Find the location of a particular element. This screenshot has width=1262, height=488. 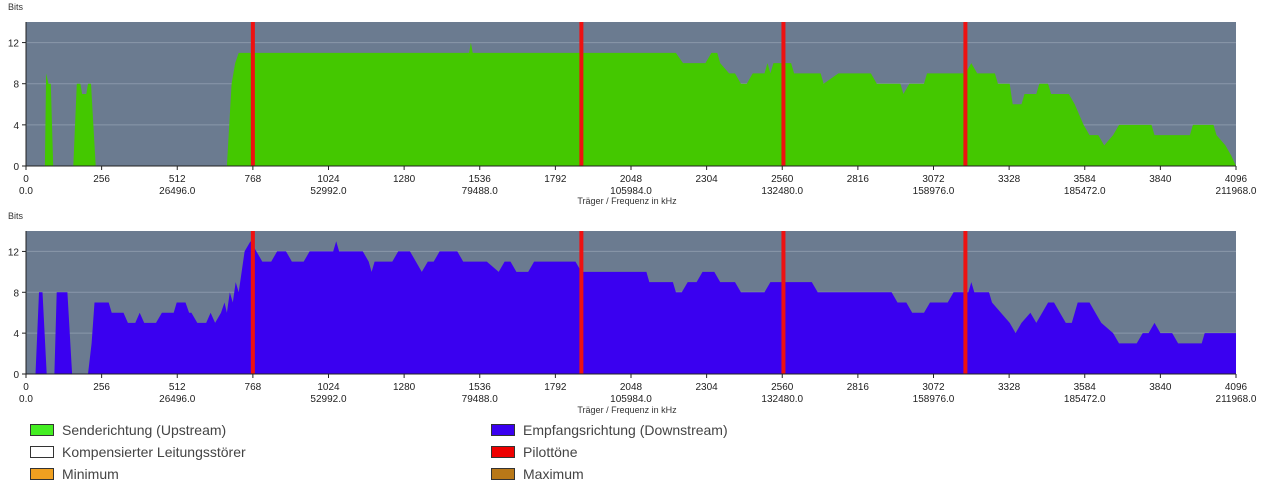

legend-item-upstream: Senderichtung (Upstream) is located at coordinates (128, 430).